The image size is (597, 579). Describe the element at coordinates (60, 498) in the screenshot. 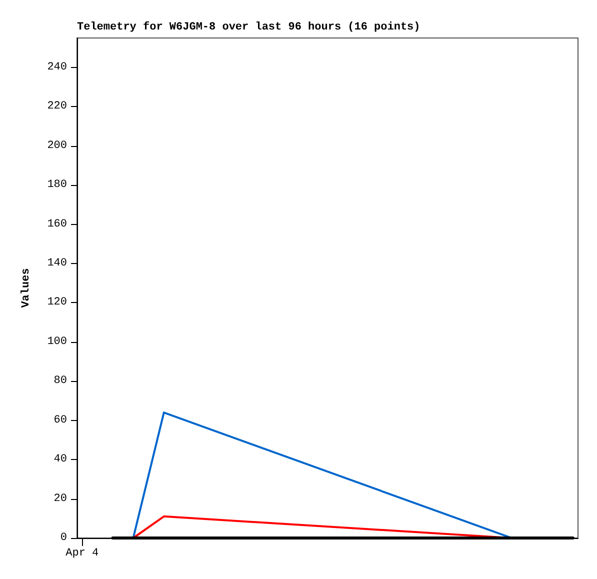

I see `y-tick-label: 20` at that location.